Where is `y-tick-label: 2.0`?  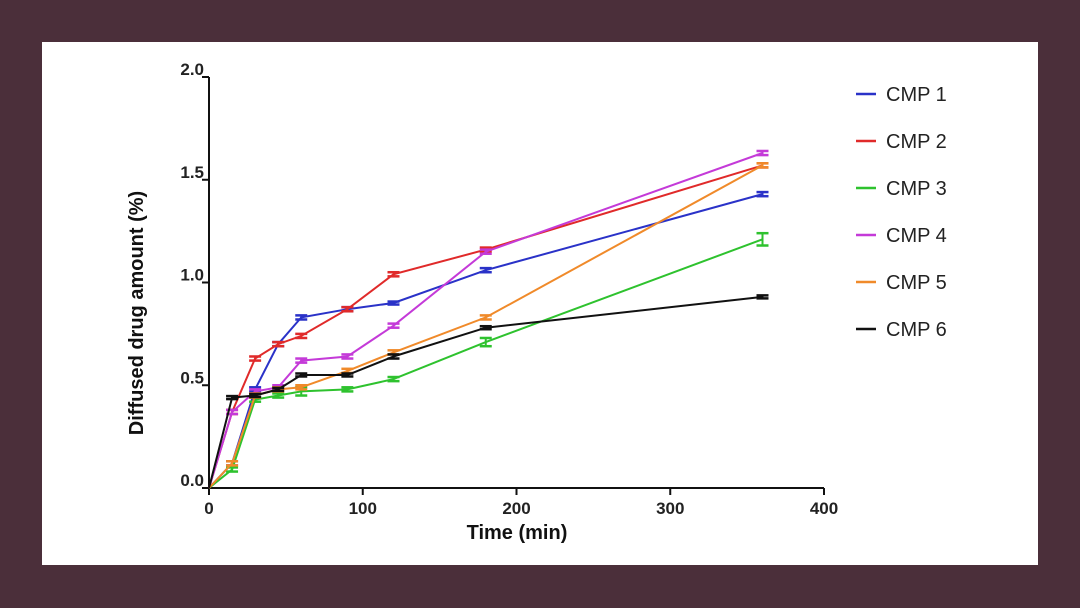 y-tick-label: 2.0 is located at coordinates (192, 69).